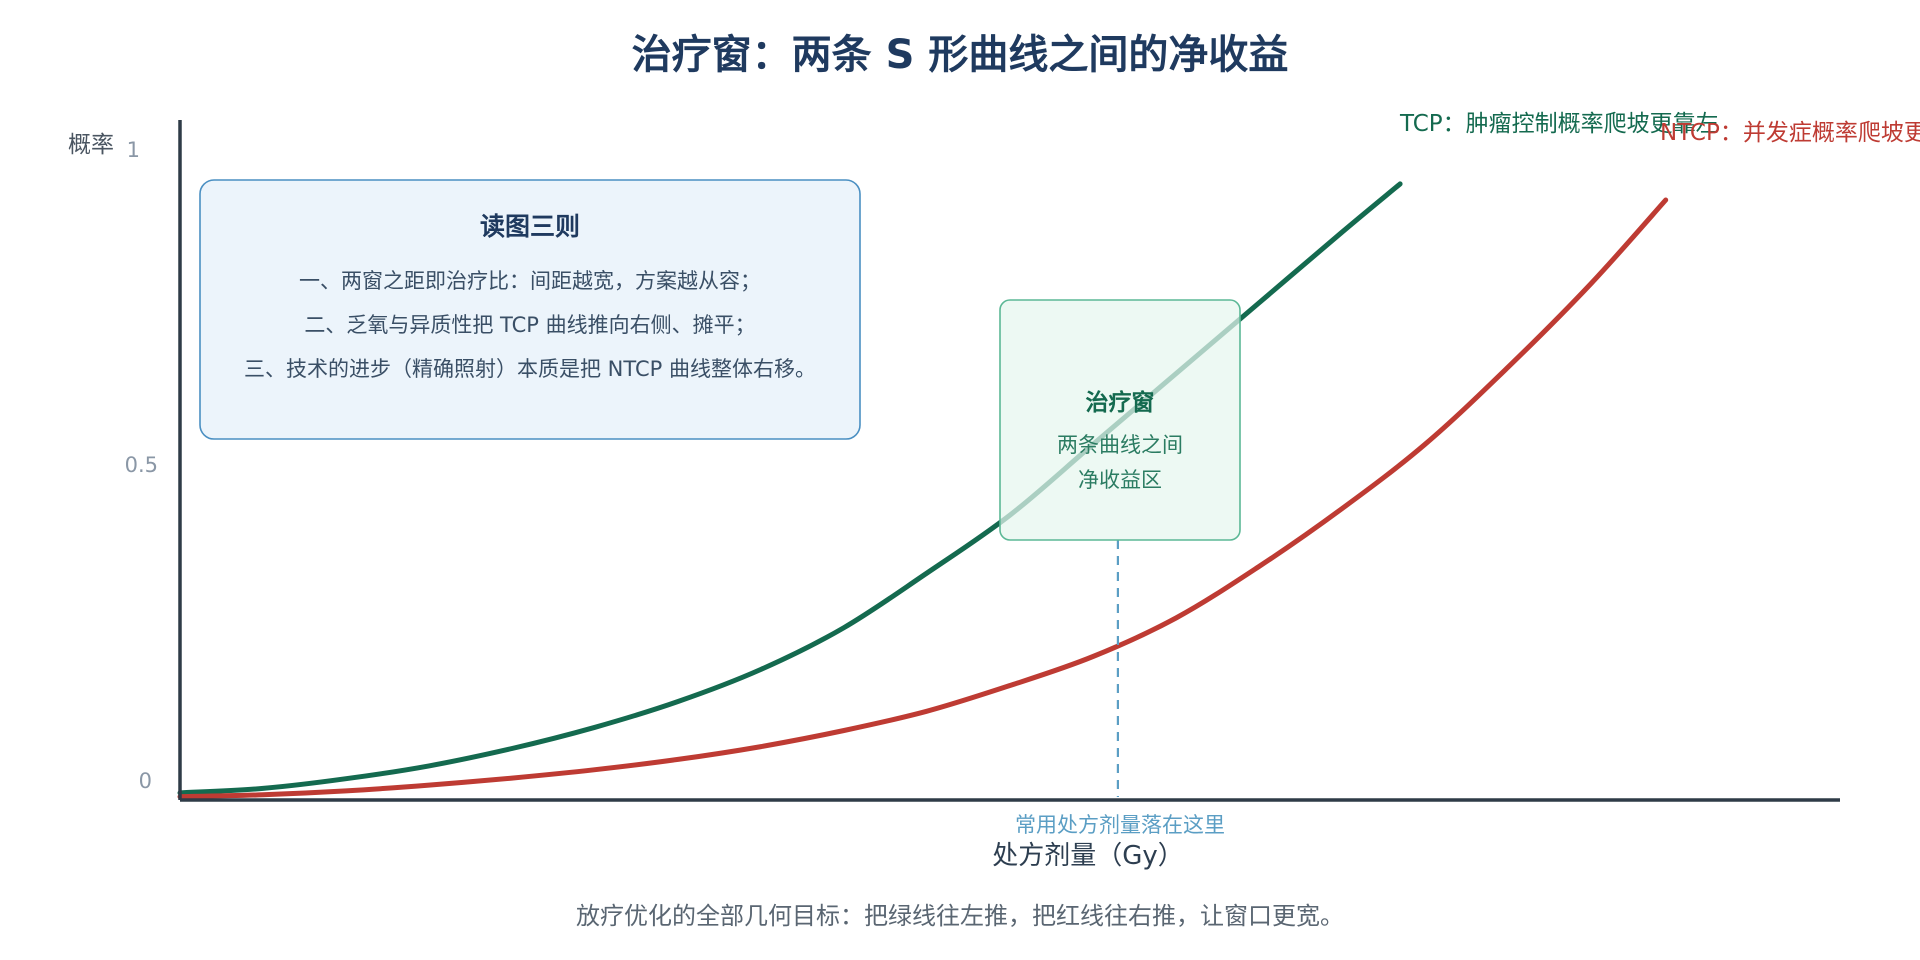 Image resolution: width=1920 pixels, height=960 pixels. Describe the element at coordinates (1120, 825) in the screenshot. I see `prescription-dose-label: 常用处方剂量落在这里` at that location.